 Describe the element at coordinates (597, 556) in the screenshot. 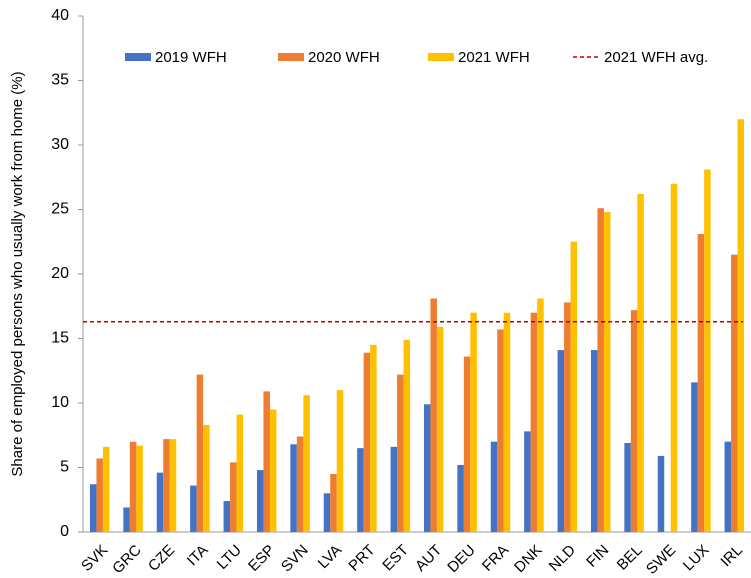

I see `x-tick-label: FIN` at that location.